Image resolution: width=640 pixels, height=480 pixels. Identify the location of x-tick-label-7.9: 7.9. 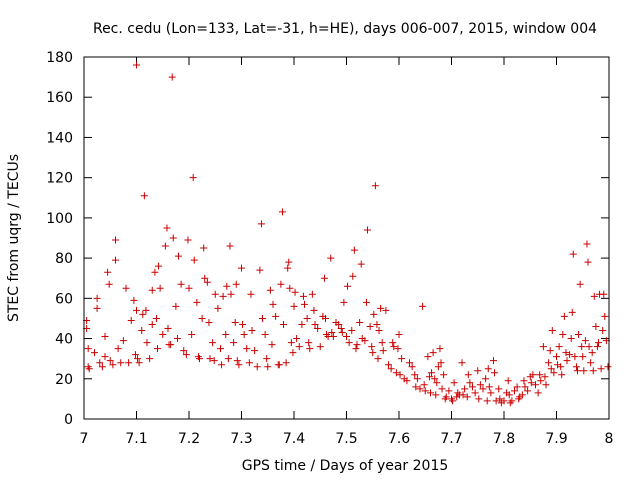
(556, 439).